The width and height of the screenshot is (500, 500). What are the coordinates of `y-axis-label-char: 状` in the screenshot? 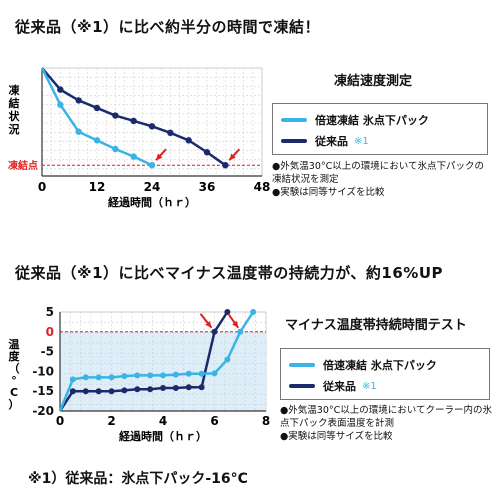 It's located at (15, 116).